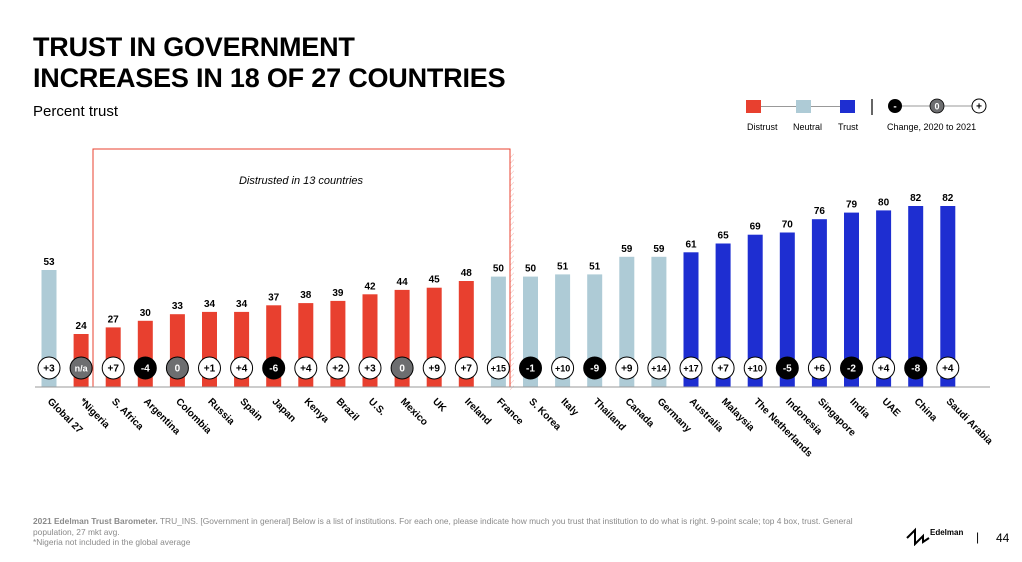 The image size is (1022, 562). I want to click on change-label: 0, so click(402, 369).